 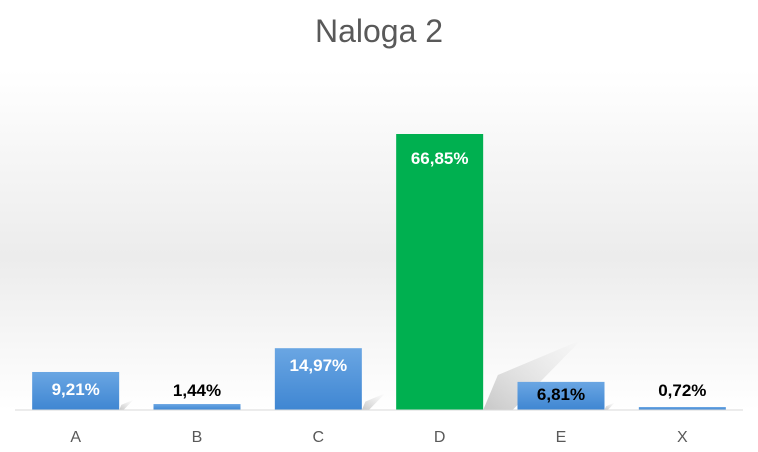 What do you see at coordinates (75, 437) in the screenshot?
I see `x-tick-label-a: A` at bounding box center [75, 437].